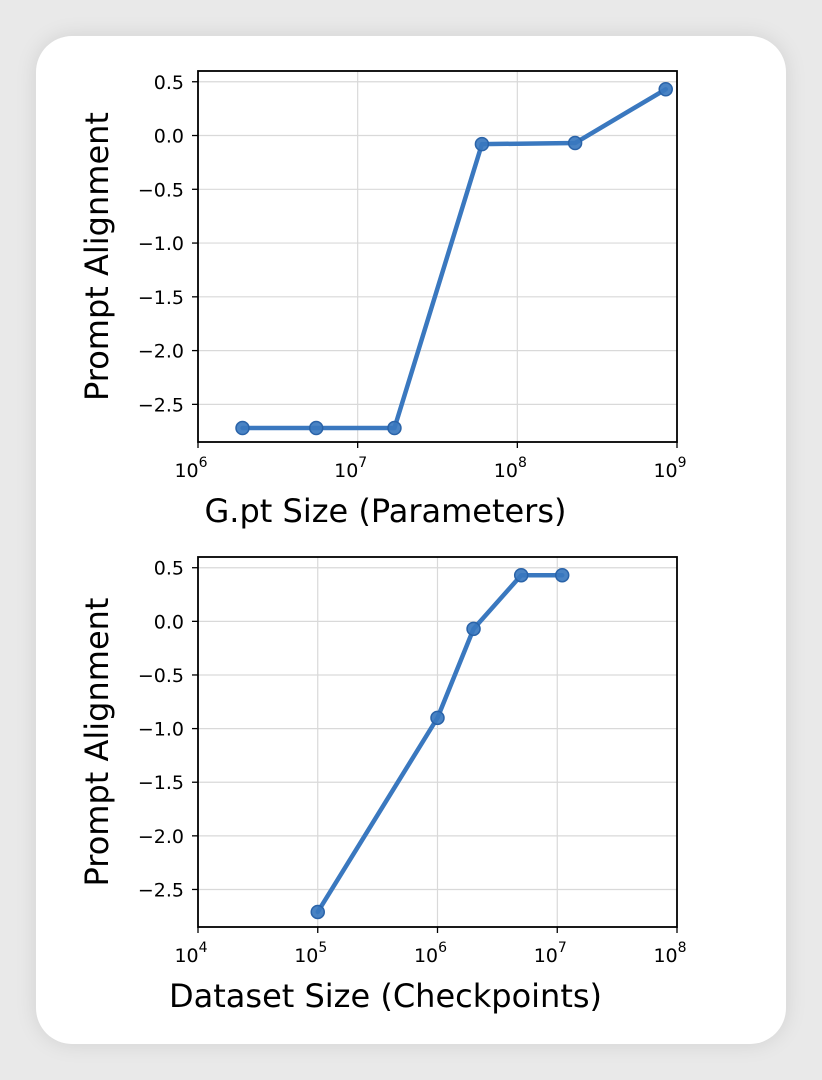 Image resolution: width=822 pixels, height=1080 pixels. I want to click on x-axis-label: G.pt Size (Parameters), so click(386, 511).